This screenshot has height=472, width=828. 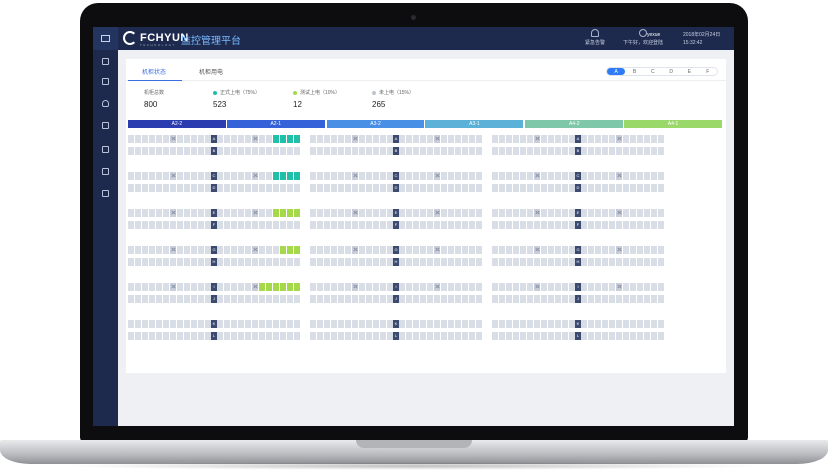 I want to click on building-icon, so click(x=105, y=171).